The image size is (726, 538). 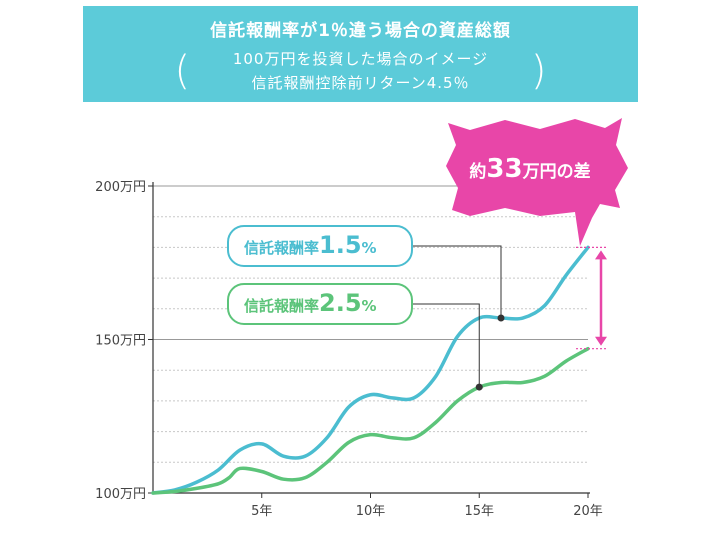 What do you see at coordinates (538, 71) in the screenshot?
I see `right-paren: )` at bounding box center [538, 71].